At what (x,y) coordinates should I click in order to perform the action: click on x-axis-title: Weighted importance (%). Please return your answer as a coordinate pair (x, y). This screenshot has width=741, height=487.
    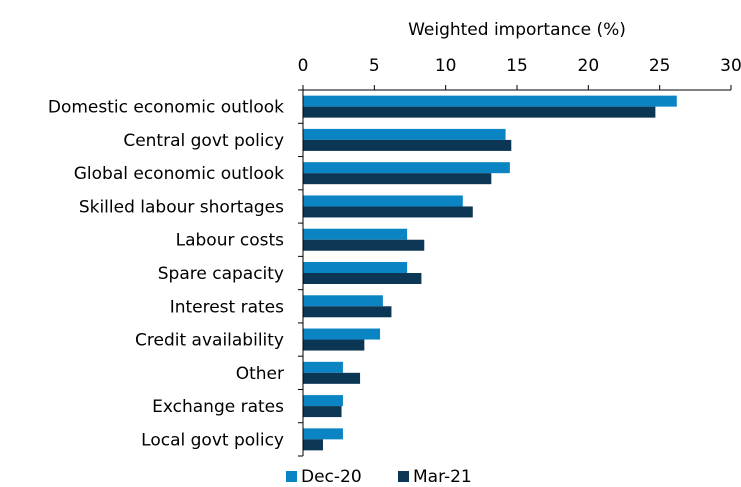
    Looking at the image, I should click on (517, 30).